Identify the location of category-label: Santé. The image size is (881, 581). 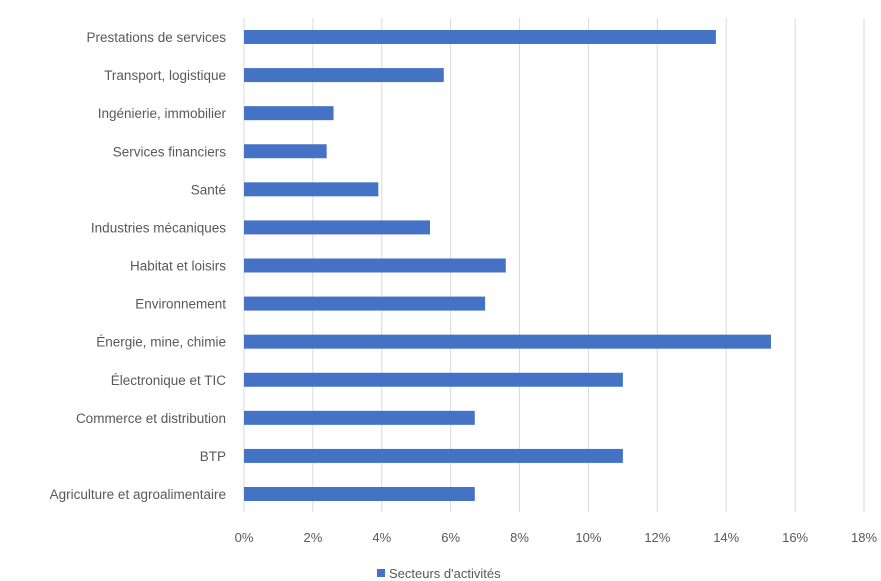
(208, 189).